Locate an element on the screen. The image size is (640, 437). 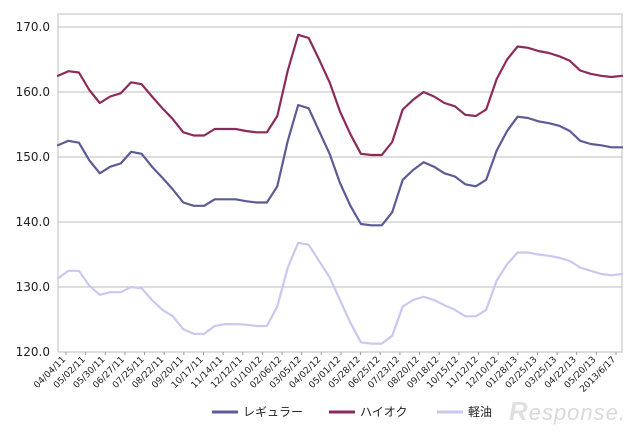
y-axis-ticks: 120.0 130.0 140.0 150.0 160.0 170.0 is located at coordinates (33, 189).